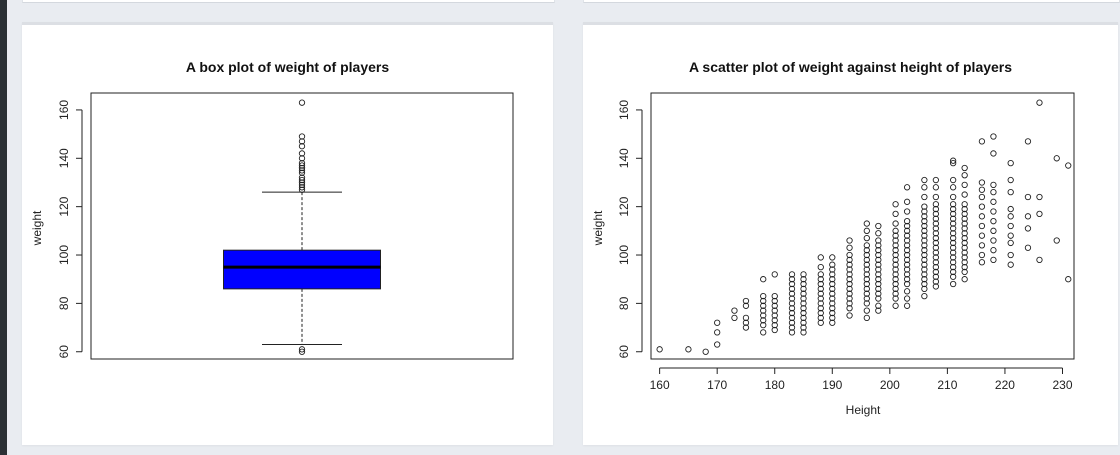  I want to click on y-tick-label: 100, so click(64, 255).